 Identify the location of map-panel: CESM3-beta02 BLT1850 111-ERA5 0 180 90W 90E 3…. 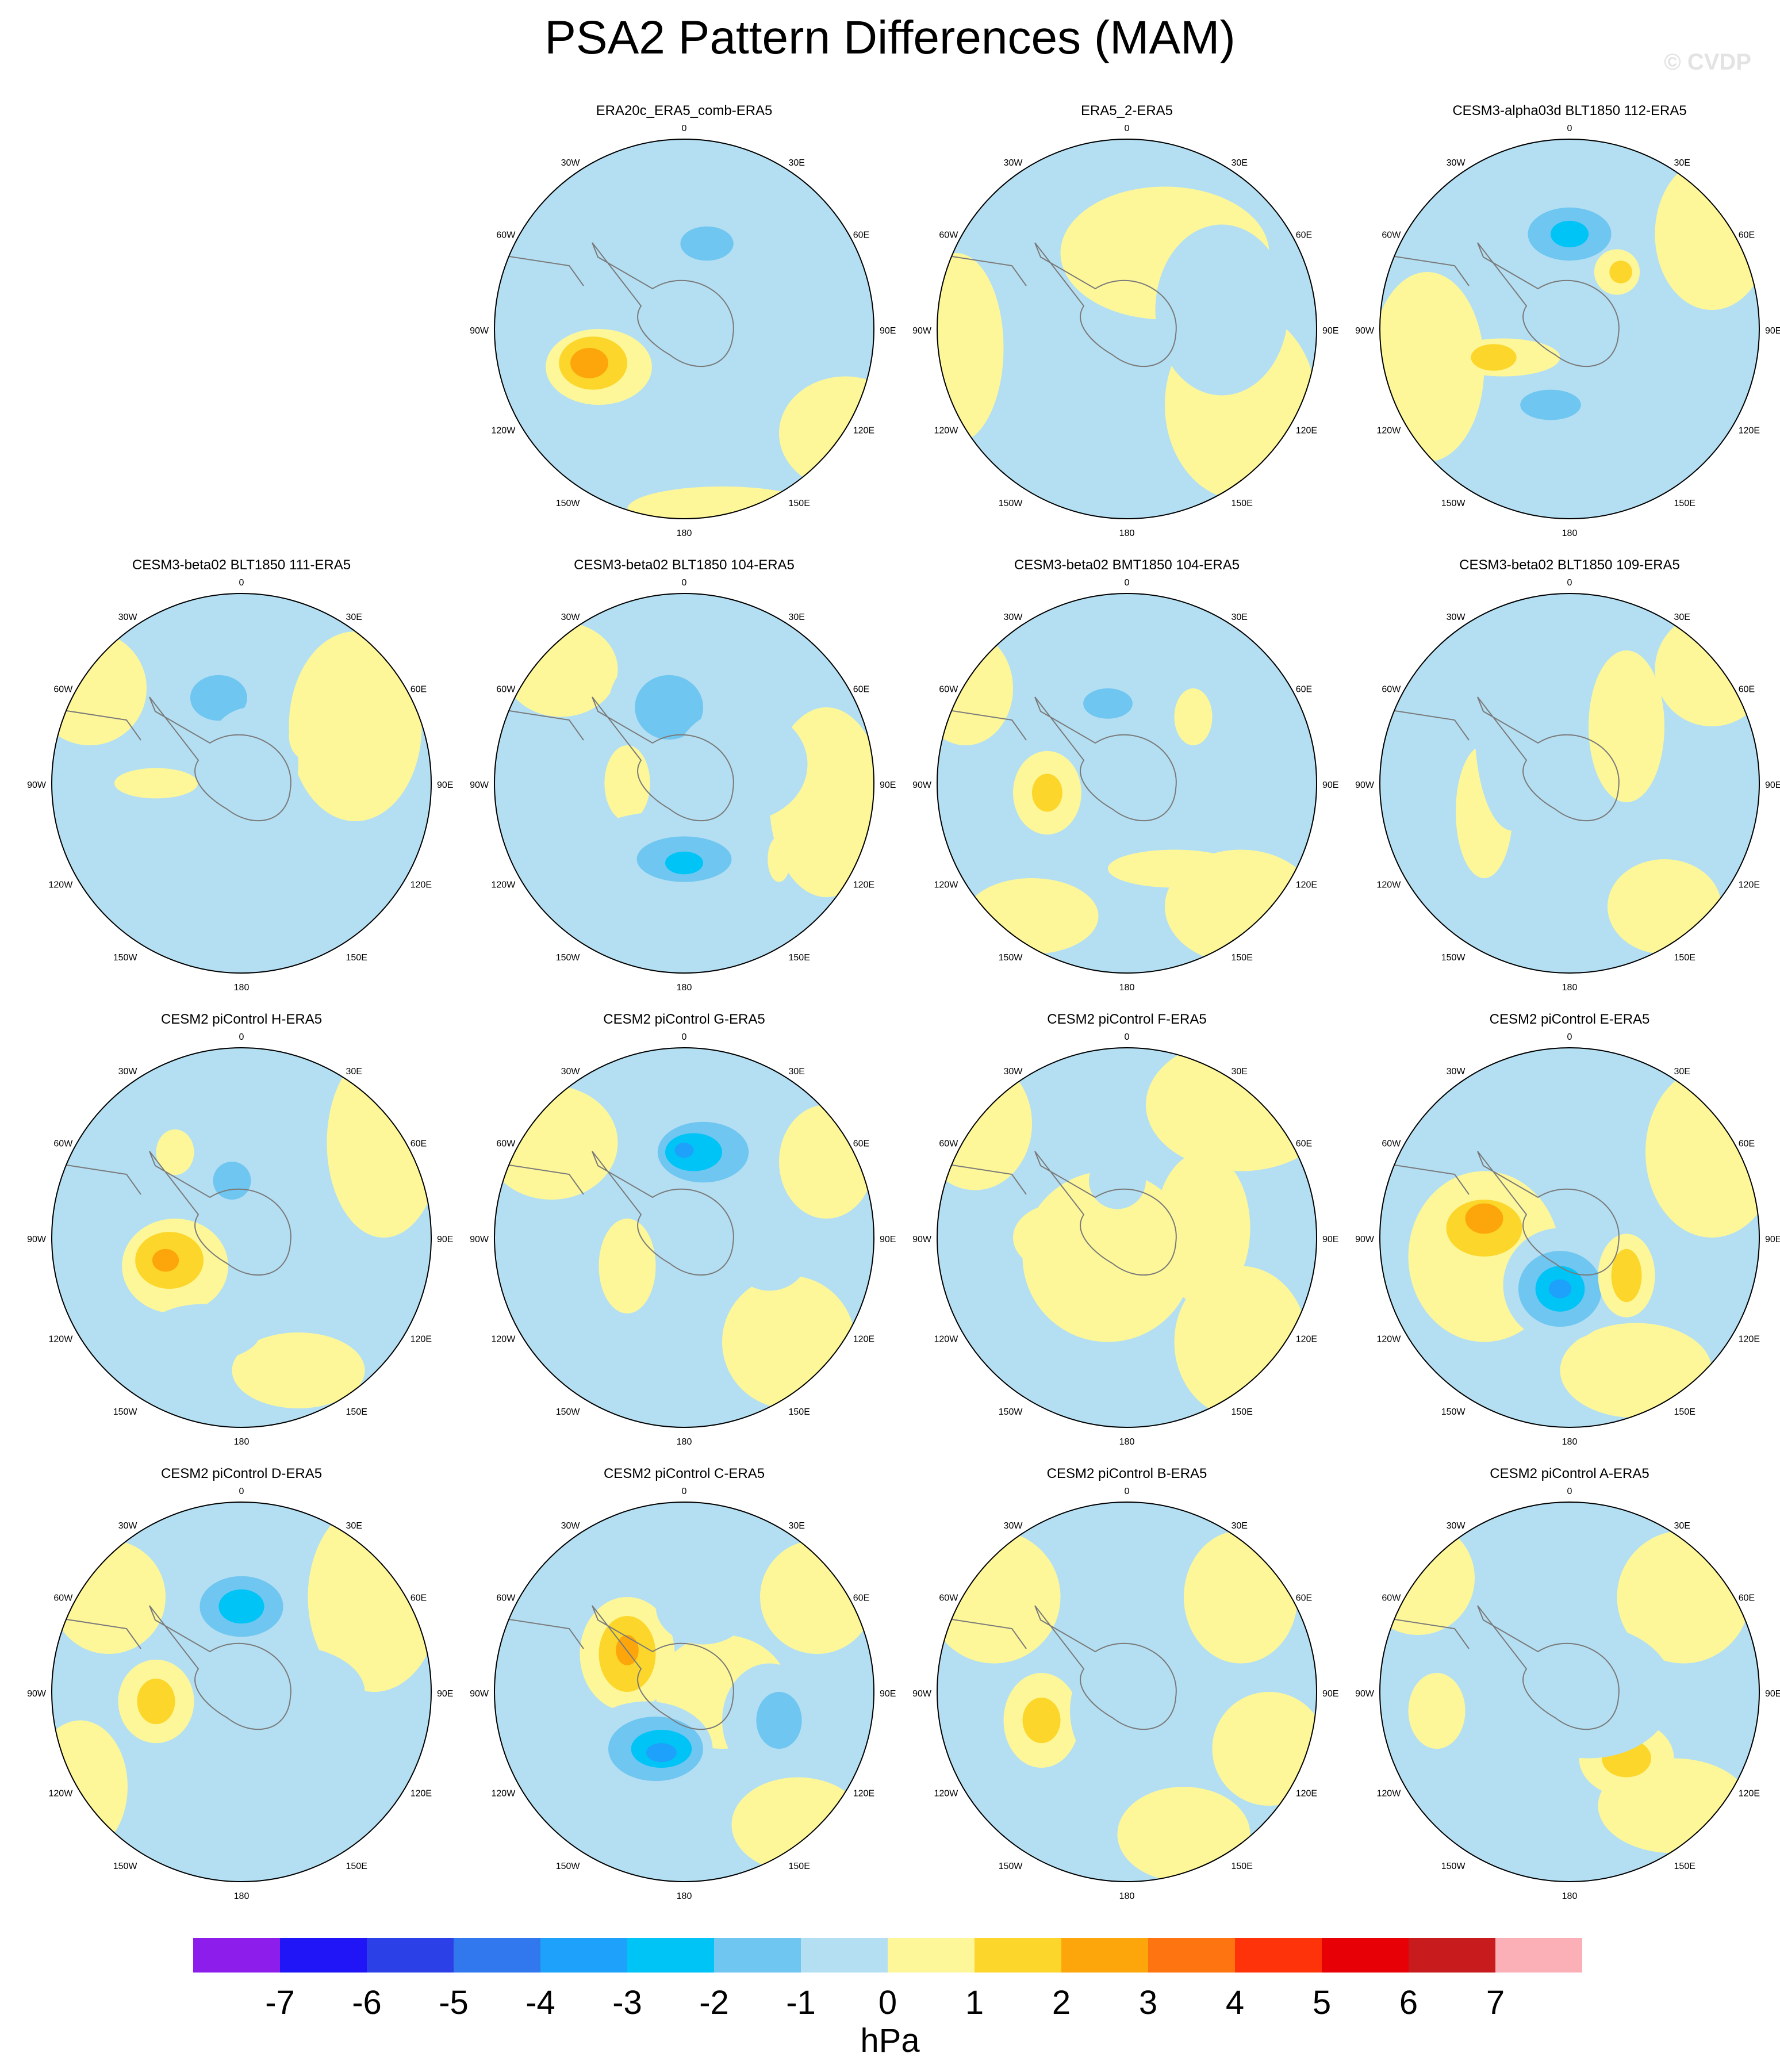
(241, 784).